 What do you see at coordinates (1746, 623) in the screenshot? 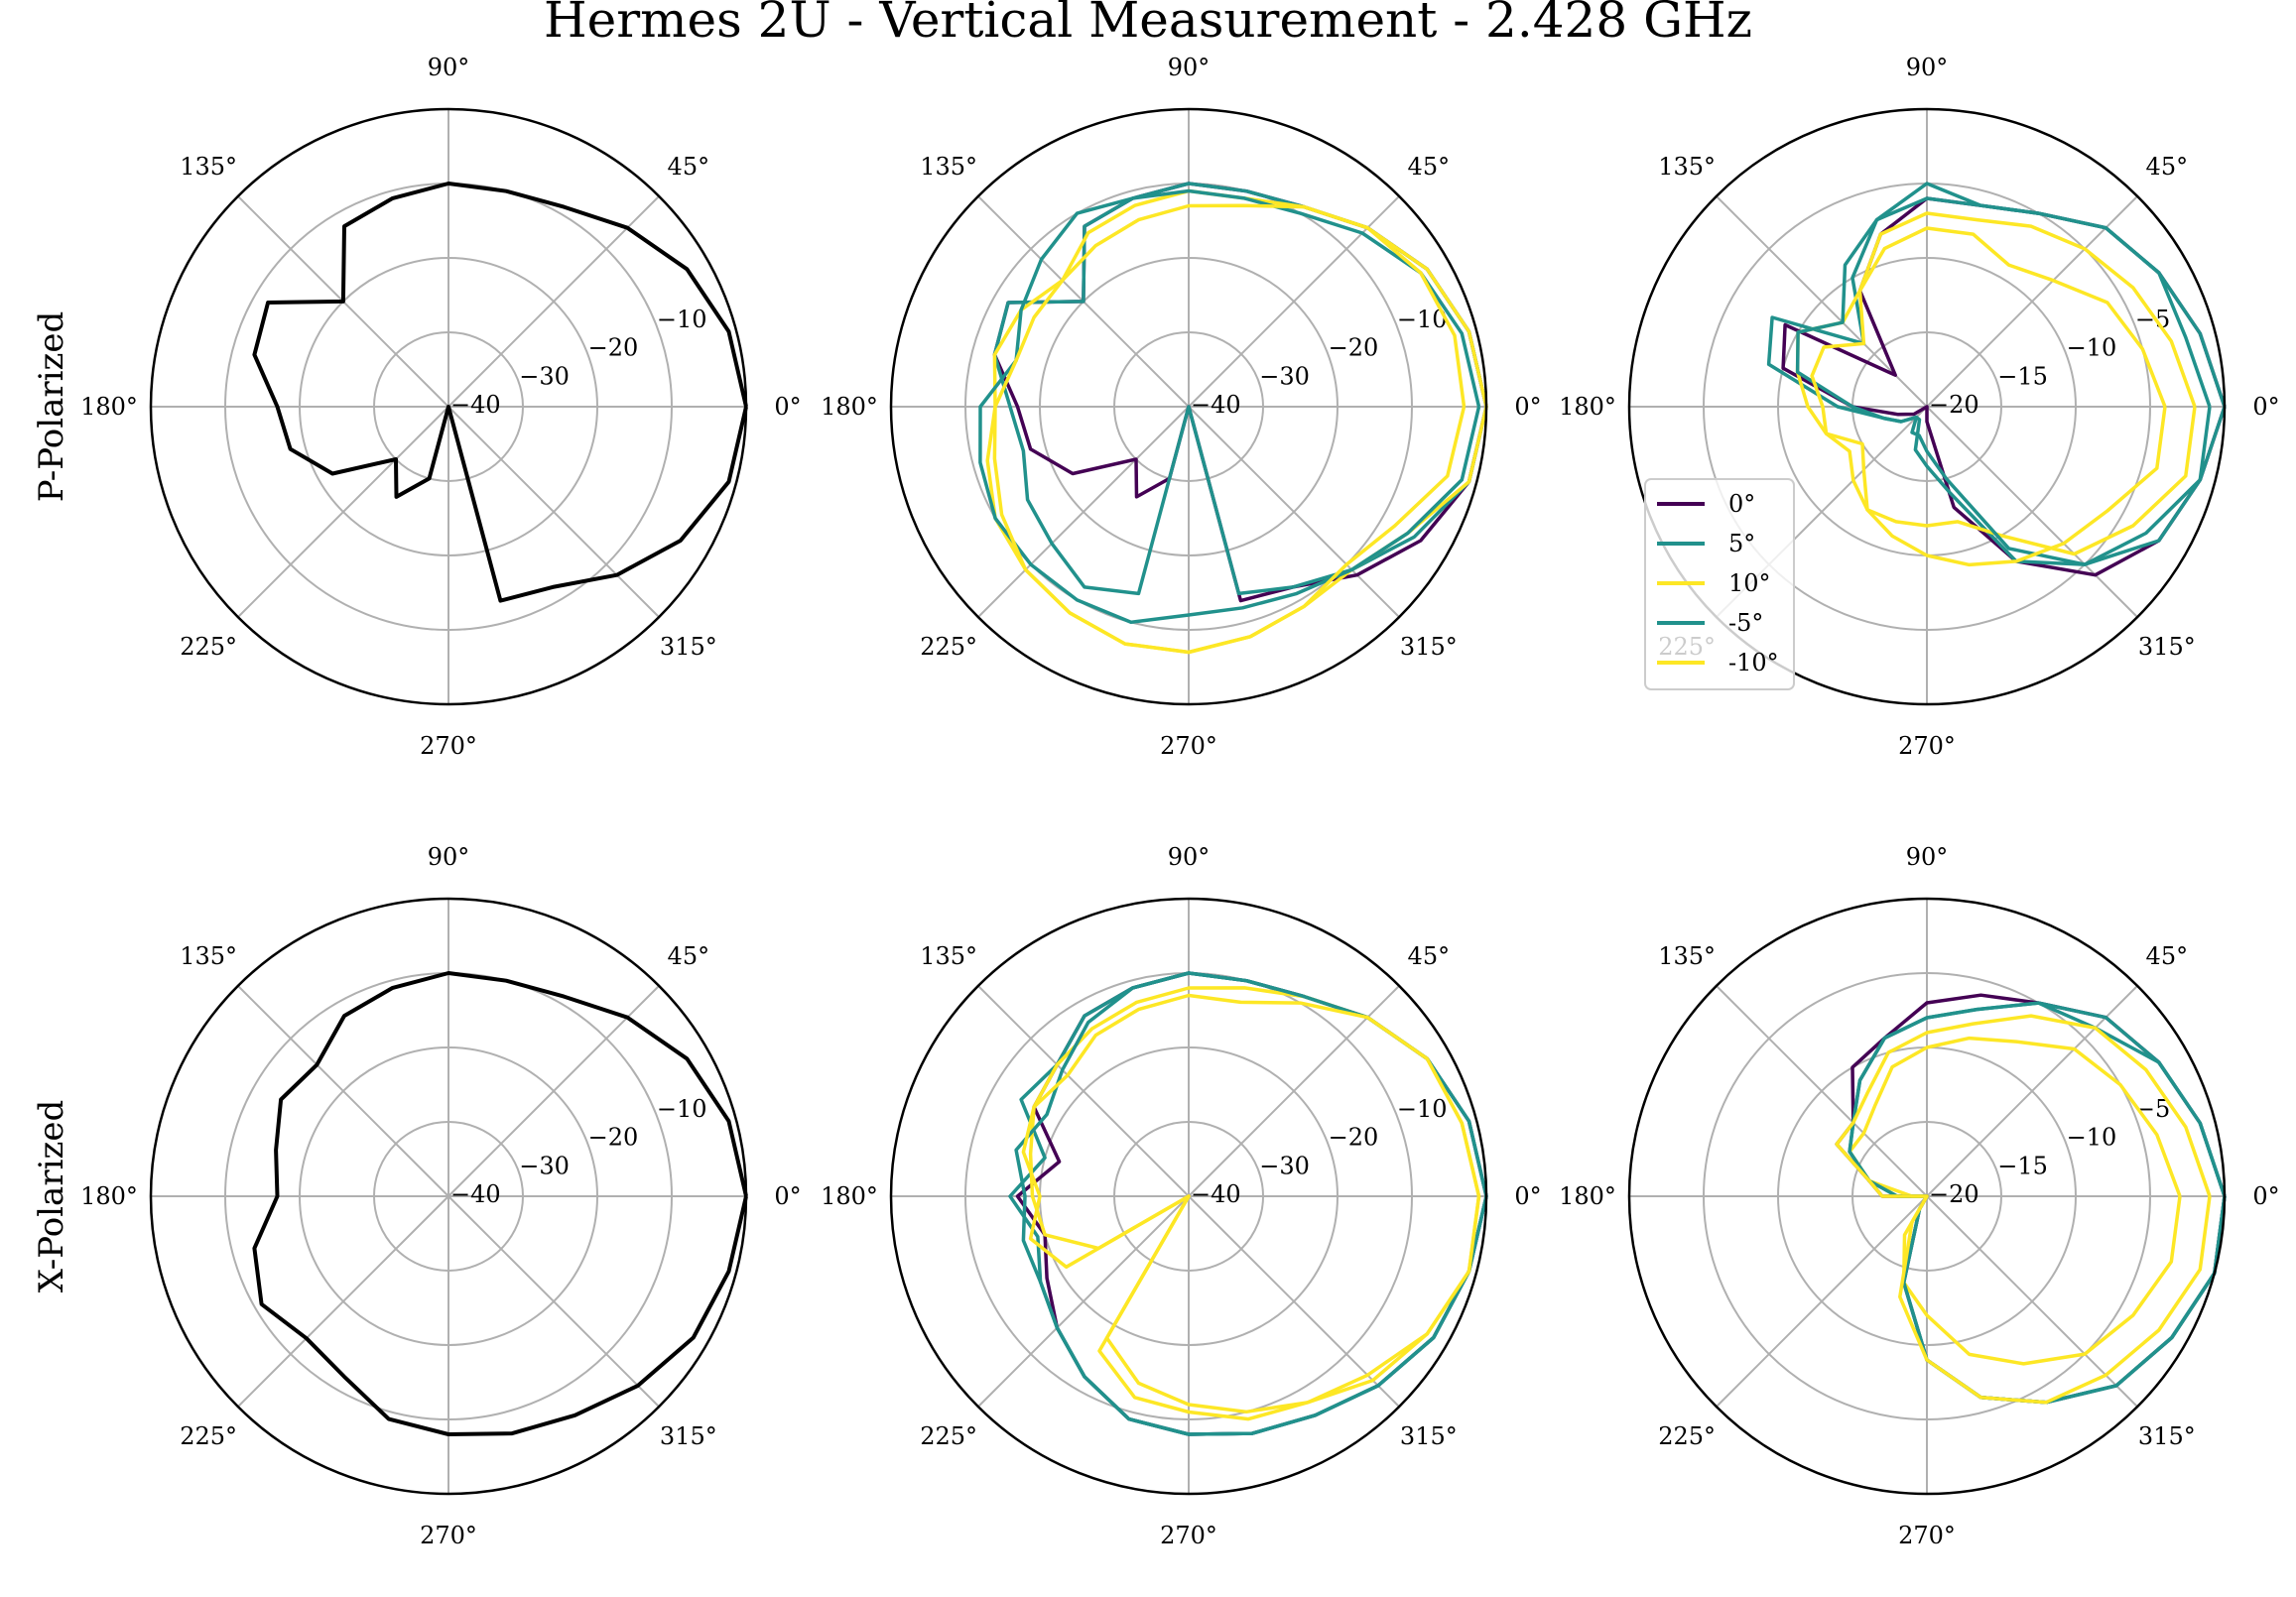
I see `legend-label: -5°` at bounding box center [1746, 623].